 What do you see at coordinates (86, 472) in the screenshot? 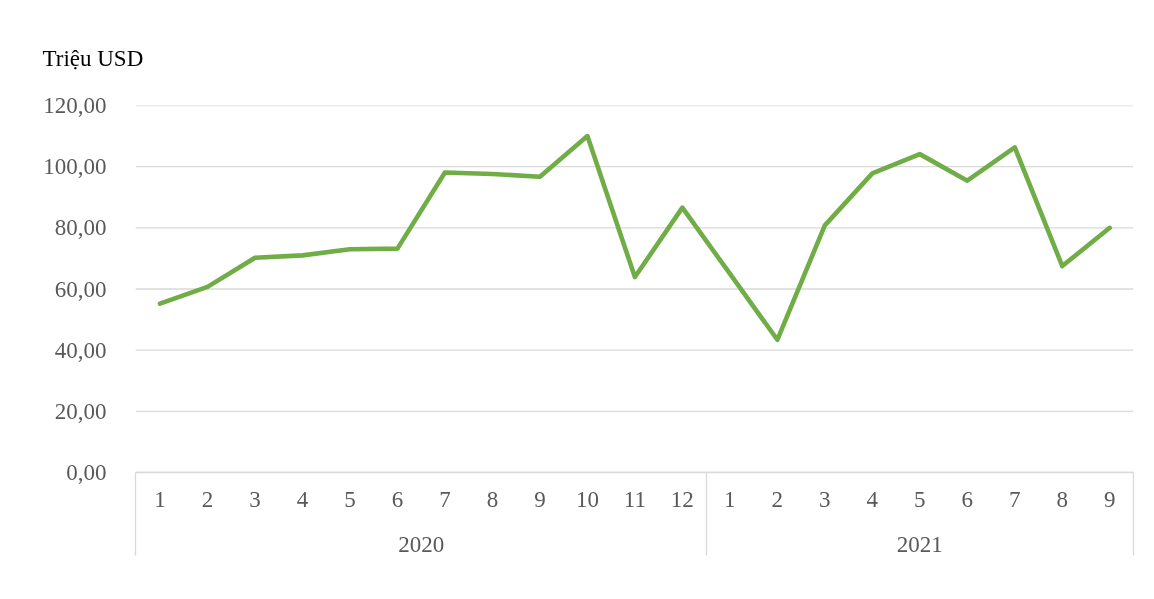
I see `y-tick-label: 0,00` at bounding box center [86, 472].